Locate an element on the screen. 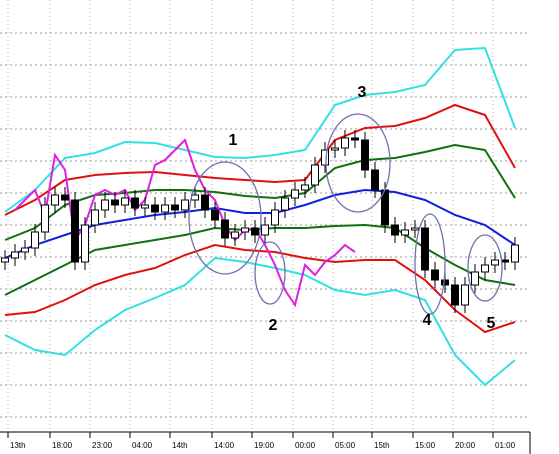  band-line is located at coordinates (260, 223).